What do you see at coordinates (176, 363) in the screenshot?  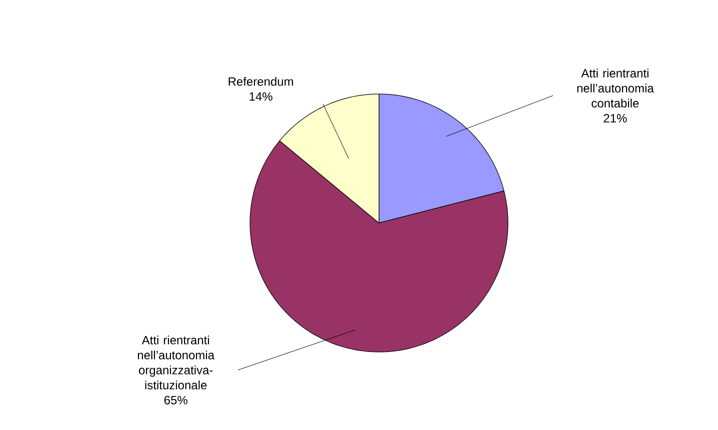 I see `slice-label: Atti rientranti nell’autonomia organizzativa-istituzionale` at bounding box center [176, 363].